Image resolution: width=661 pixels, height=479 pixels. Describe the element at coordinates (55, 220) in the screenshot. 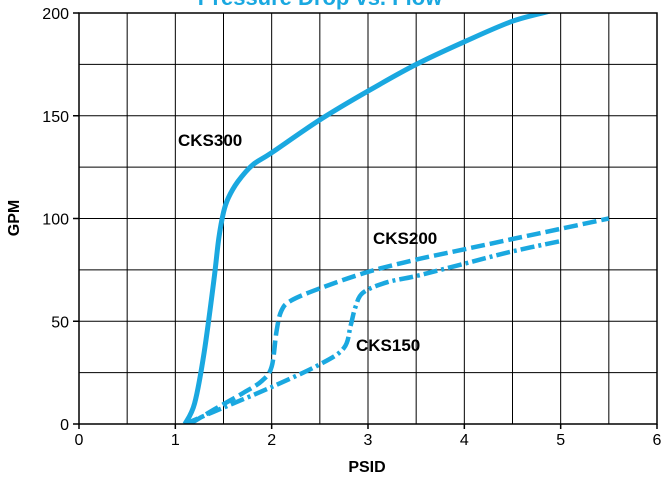

I see `y-tick-label: 100` at that location.